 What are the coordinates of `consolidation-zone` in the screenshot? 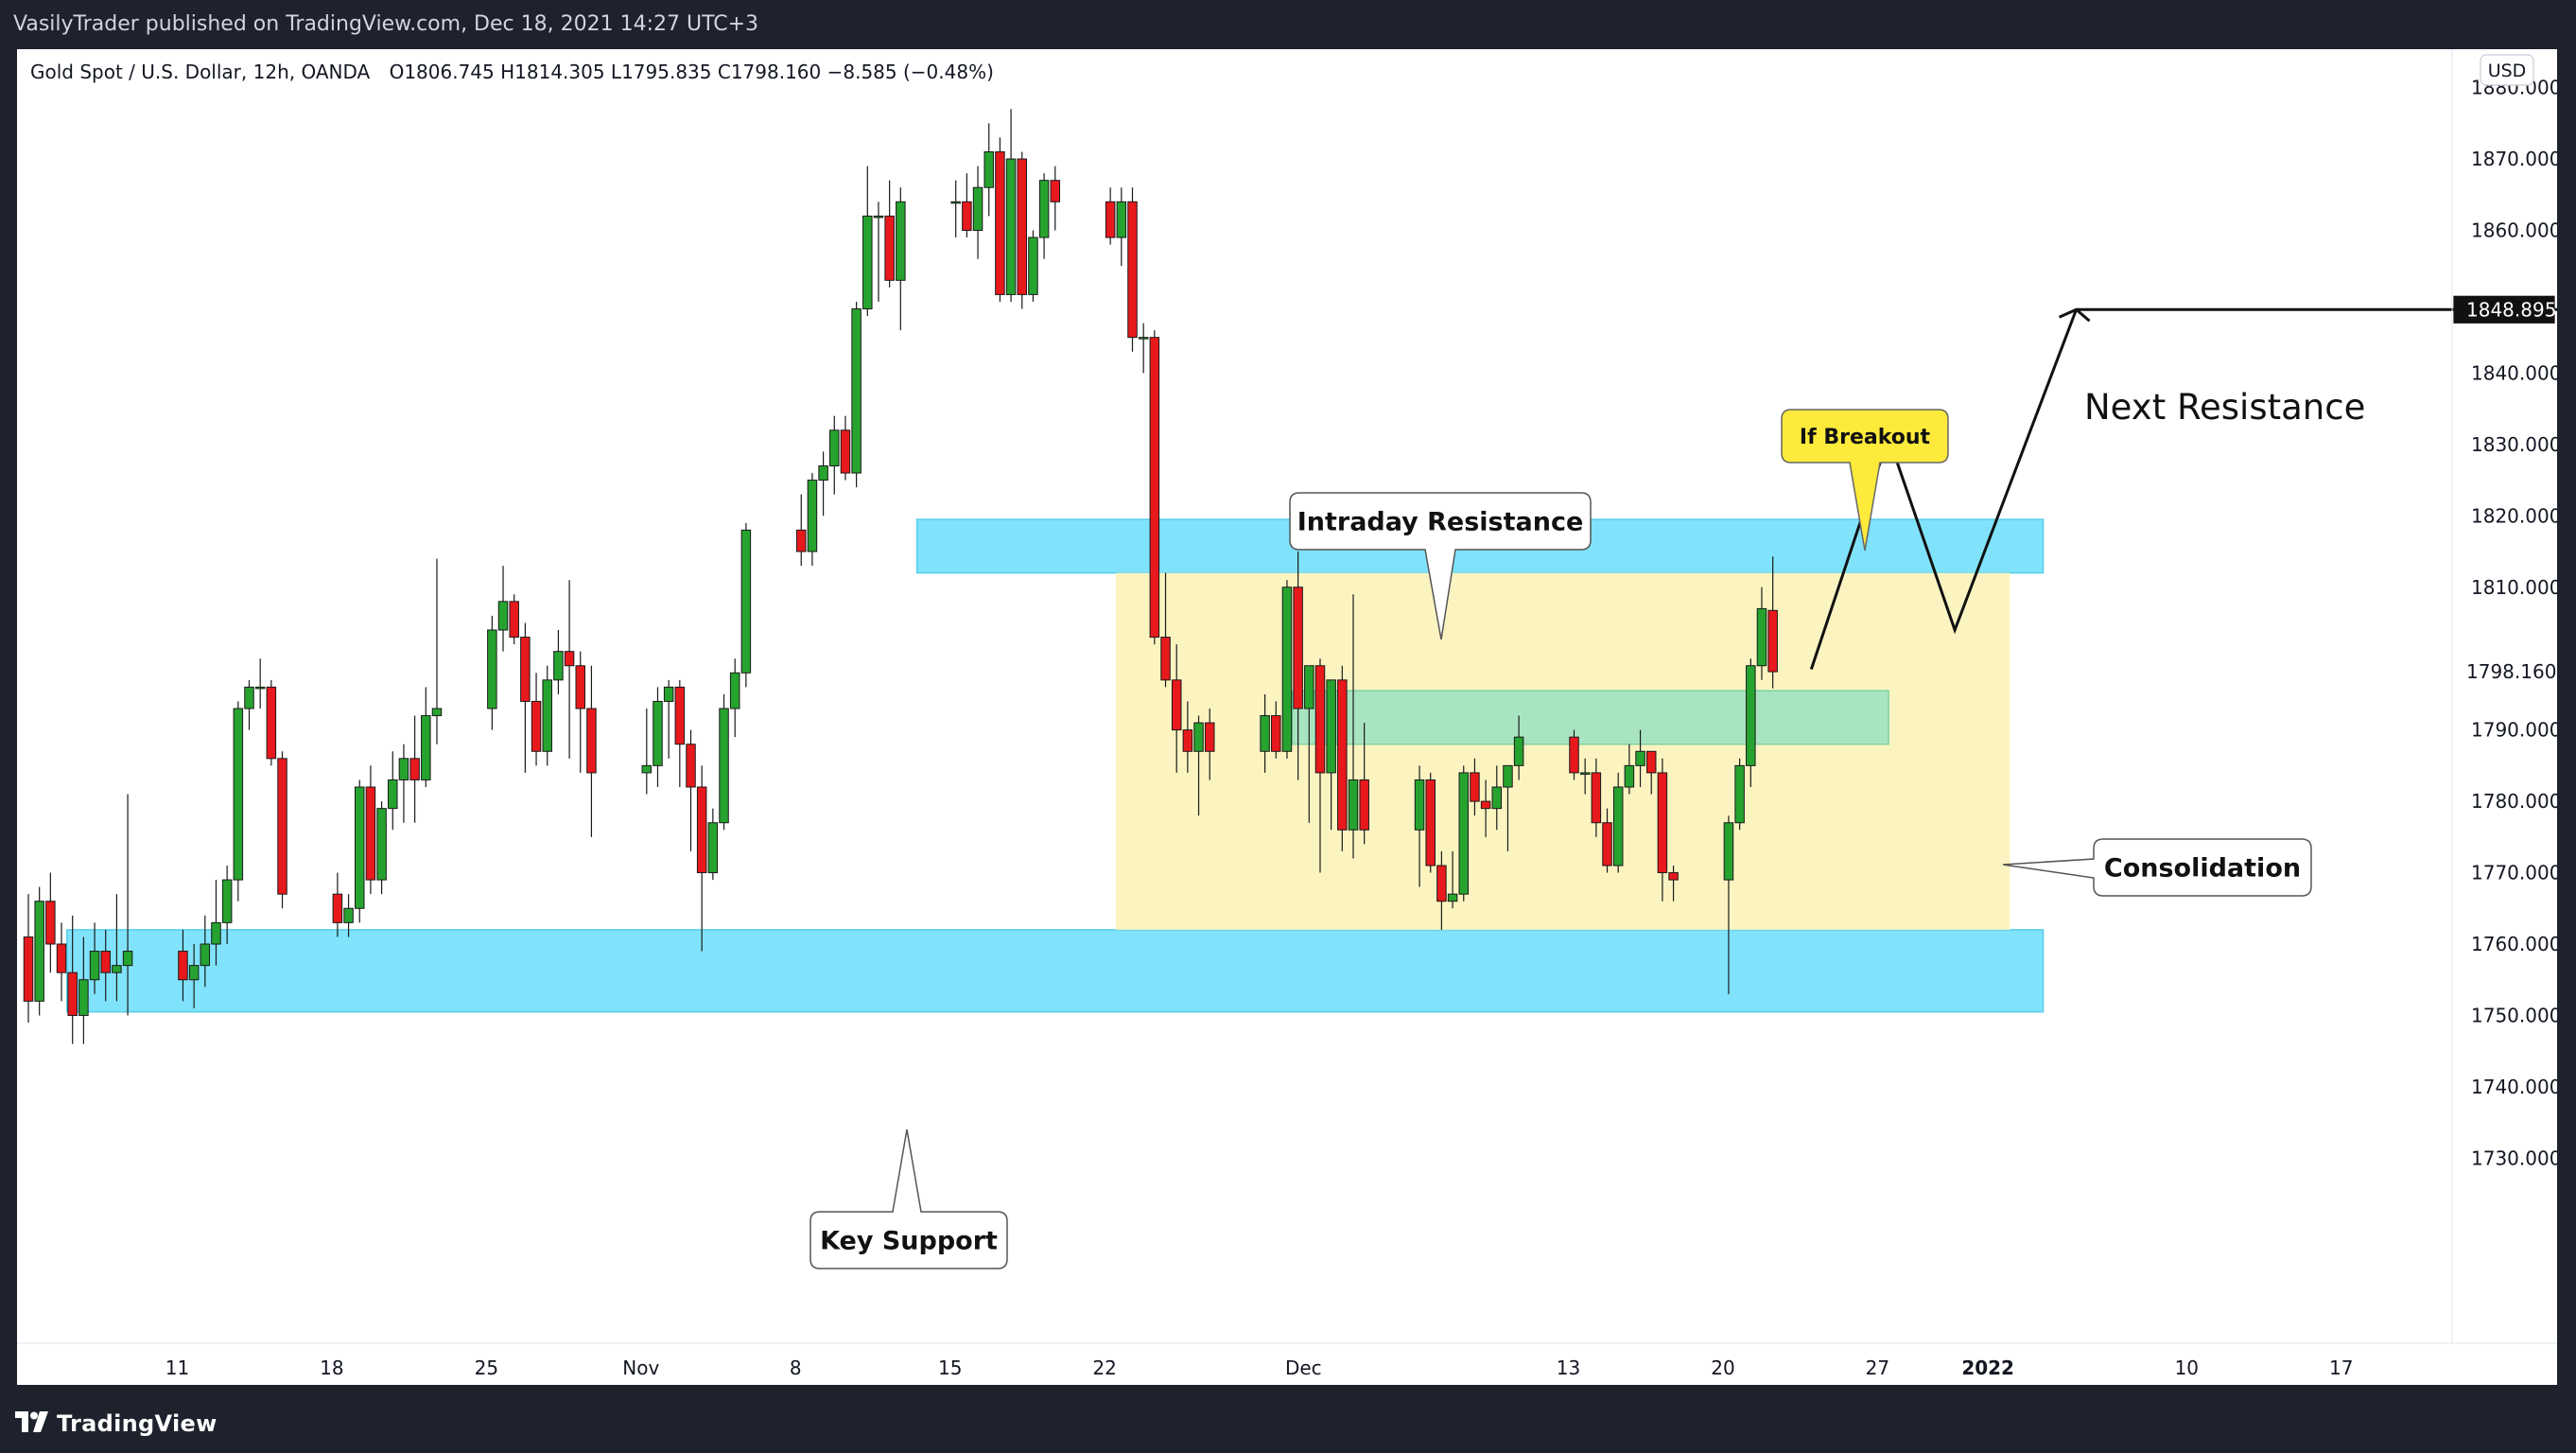 It's located at (1562, 751).